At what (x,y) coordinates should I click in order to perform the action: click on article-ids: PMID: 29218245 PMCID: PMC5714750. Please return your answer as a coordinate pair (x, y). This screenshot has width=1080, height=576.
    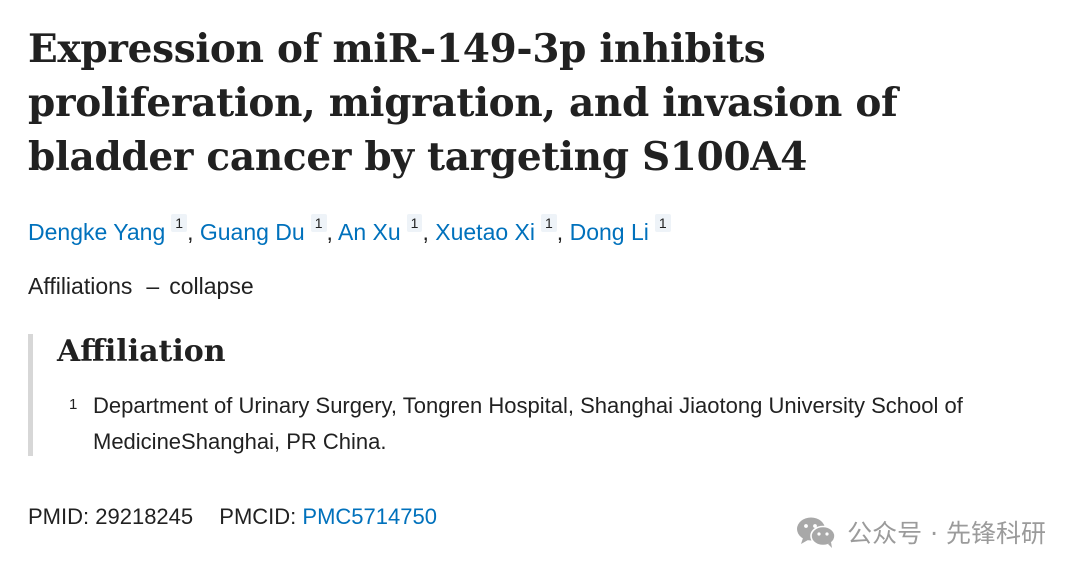
    Looking at the image, I should click on (232, 517).